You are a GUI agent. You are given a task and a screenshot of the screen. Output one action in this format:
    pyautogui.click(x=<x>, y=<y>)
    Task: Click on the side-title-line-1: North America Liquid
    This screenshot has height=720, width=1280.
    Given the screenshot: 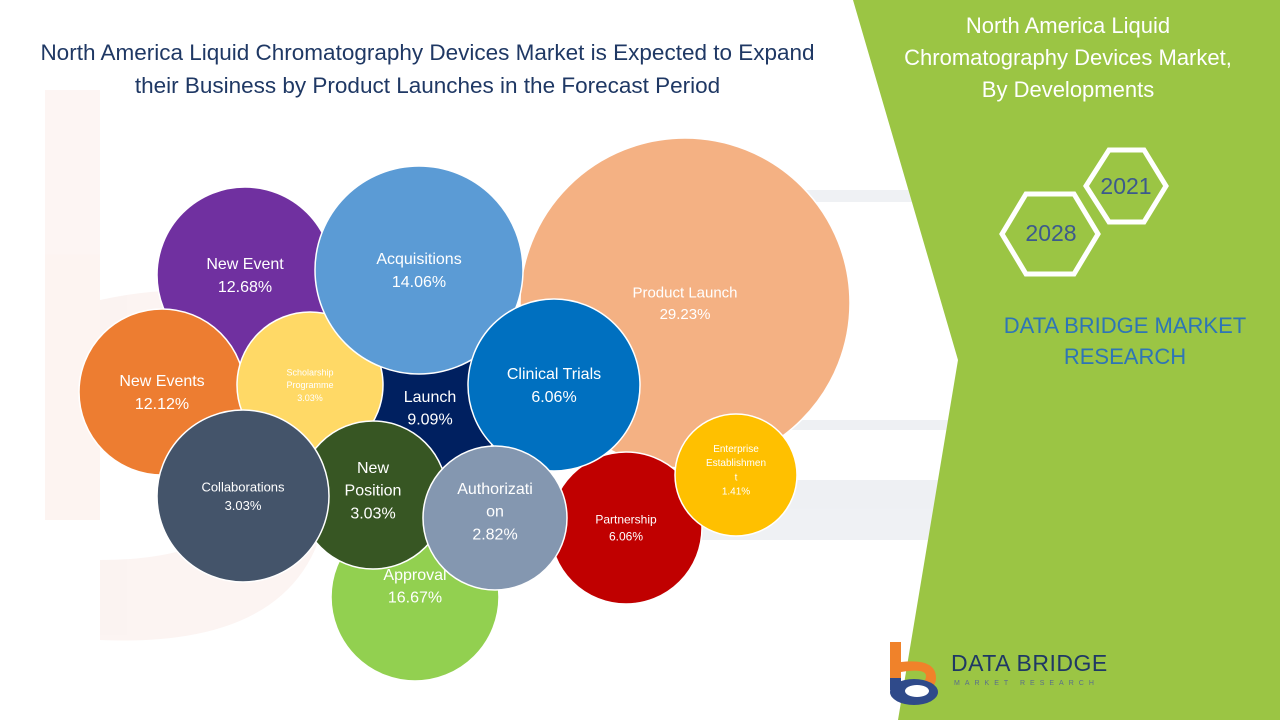 What is the action you would take?
    pyautogui.click(x=1068, y=25)
    